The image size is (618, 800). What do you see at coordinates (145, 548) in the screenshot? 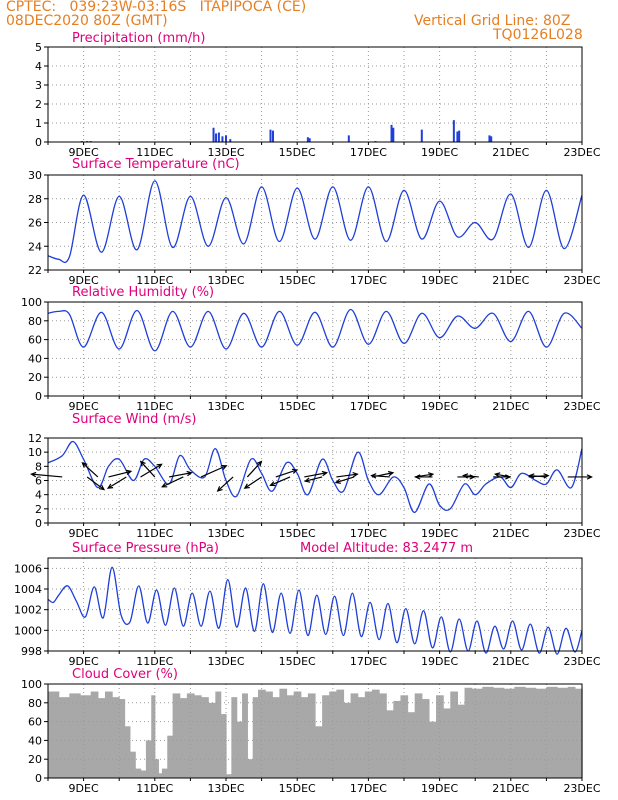
I see `panel-title: Surface Pressure (hPa)` at bounding box center [145, 548].